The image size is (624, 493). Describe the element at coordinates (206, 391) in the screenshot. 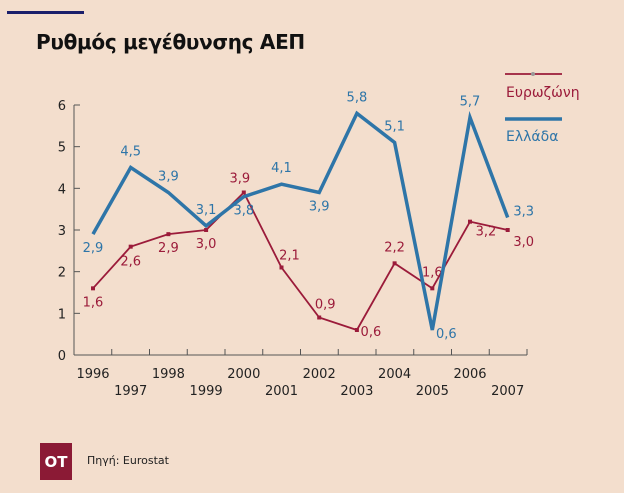

I see `x-tick-label: 1999` at that location.